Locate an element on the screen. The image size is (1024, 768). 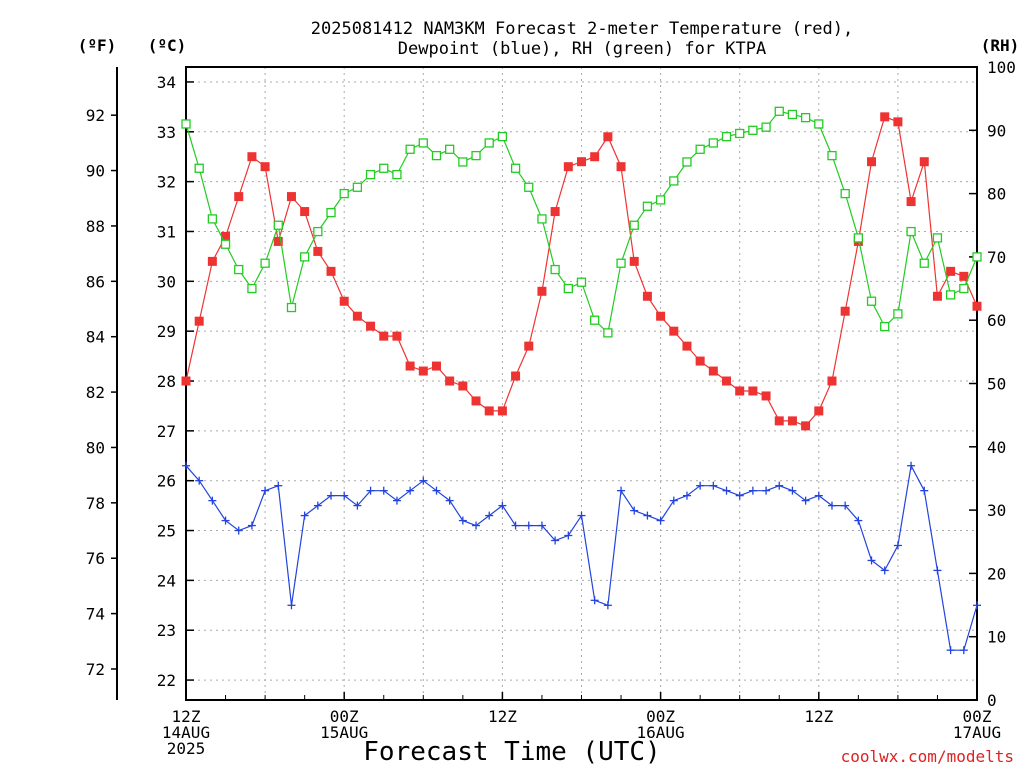
fahrenheit-tick-label: 74 is located at coordinates (95, 614).